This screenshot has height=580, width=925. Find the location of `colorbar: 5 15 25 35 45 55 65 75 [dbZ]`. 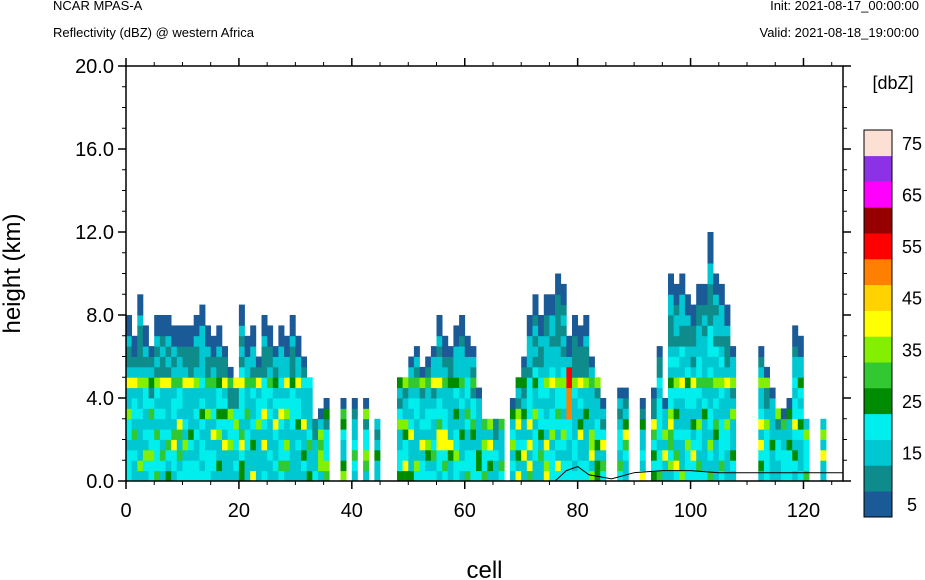

colorbar: 5 15 25 35 45 55 65 75 [dbZ] is located at coordinates (892, 295).